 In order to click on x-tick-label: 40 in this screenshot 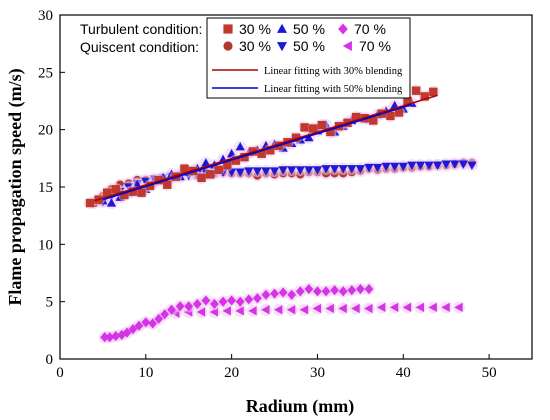, I will do `click(403, 373)`.